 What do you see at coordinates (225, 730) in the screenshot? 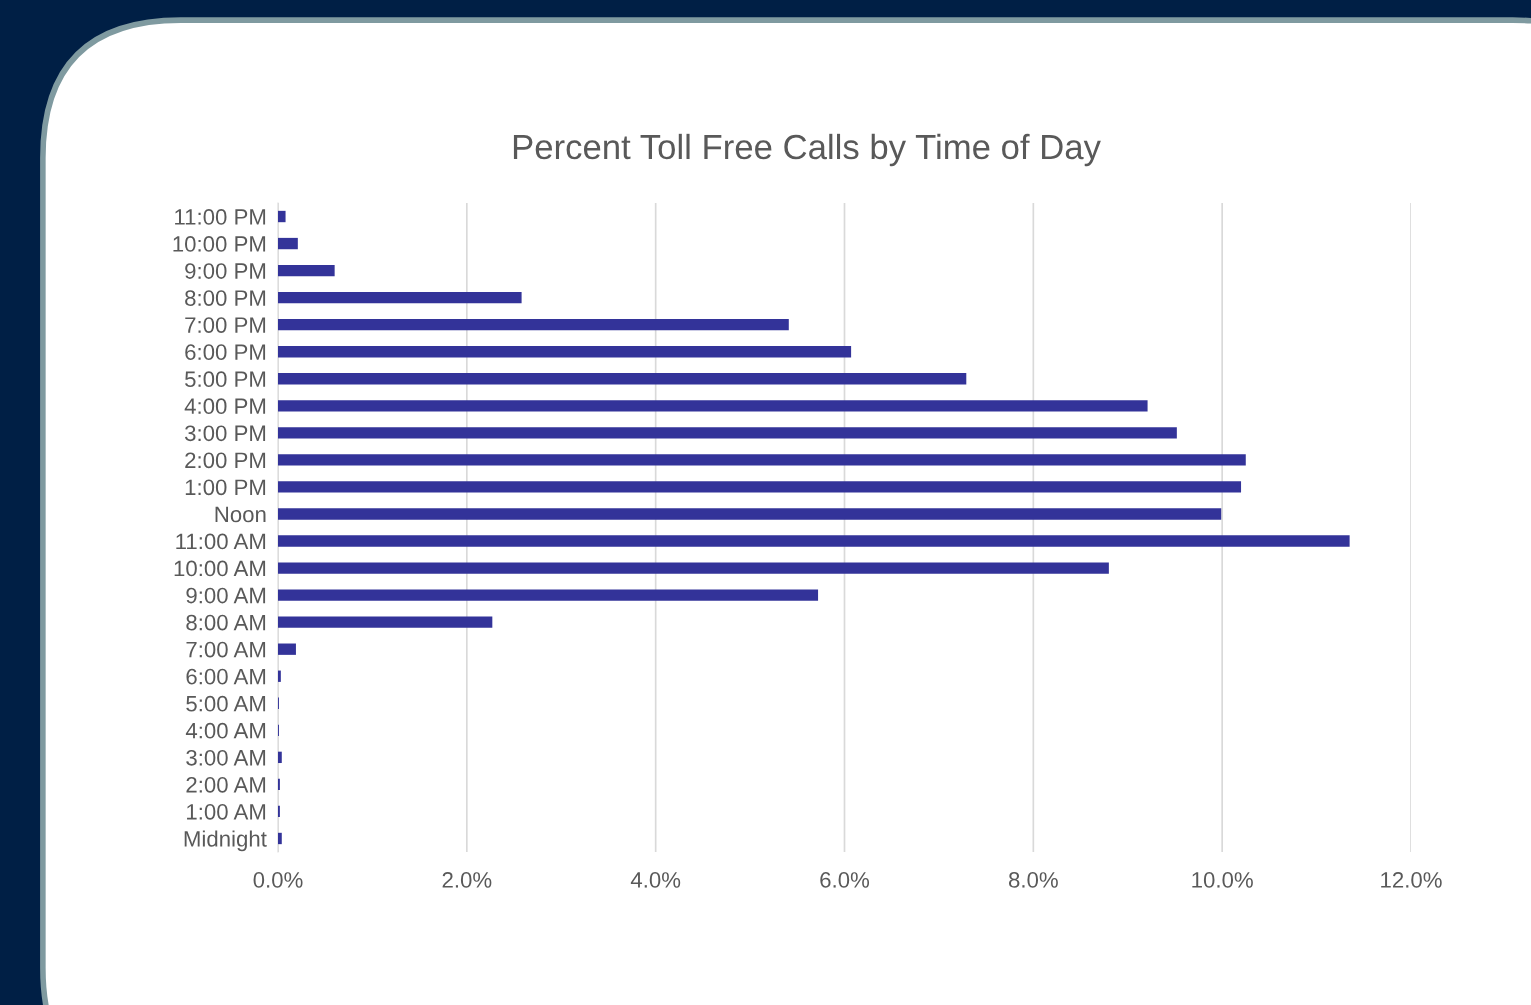
I see `y-tick-label: 4:00 AM` at bounding box center [225, 730].